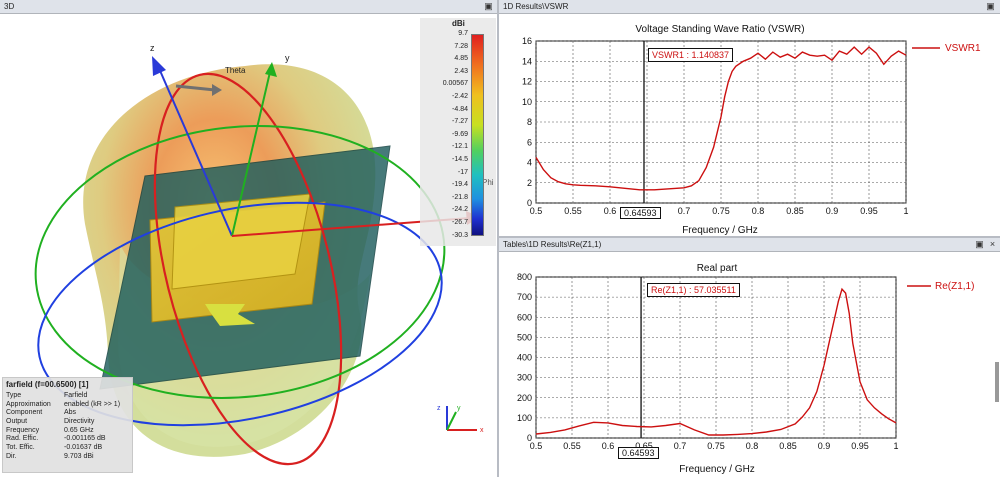 The image size is (1000, 477). I want to click on pane-title-text: Tables\1D Results\Re(Z1,1), so click(552, 244).